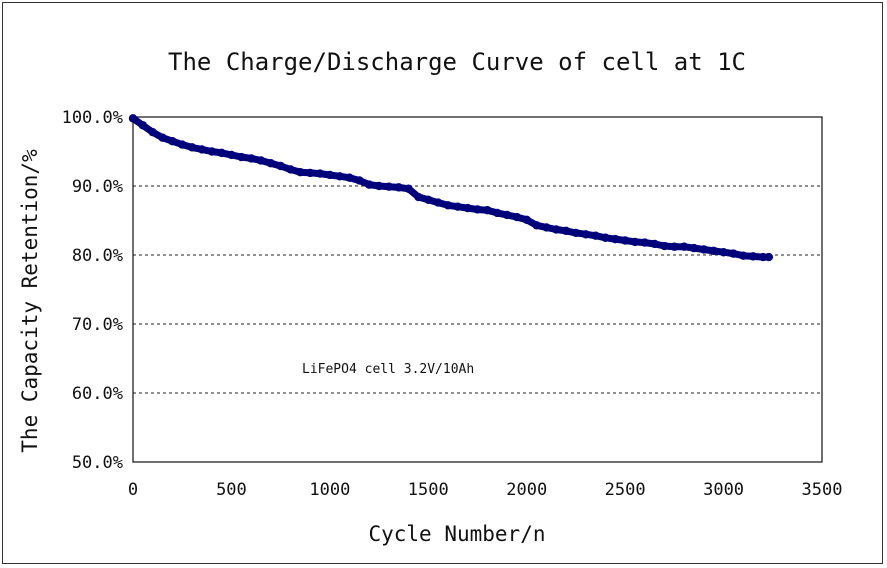  What do you see at coordinates (231, 490) in the screenshot?
I see `x-tick-label: 500` at bounding box center [231, 490].